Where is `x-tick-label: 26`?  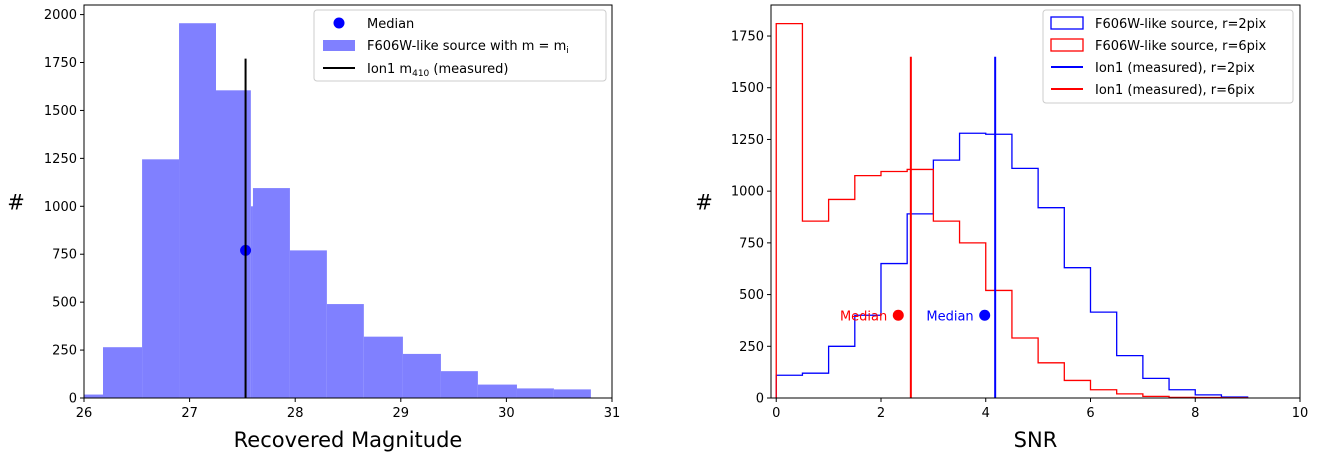
x-tick-label: 26 is located at coordinates (84, 413).